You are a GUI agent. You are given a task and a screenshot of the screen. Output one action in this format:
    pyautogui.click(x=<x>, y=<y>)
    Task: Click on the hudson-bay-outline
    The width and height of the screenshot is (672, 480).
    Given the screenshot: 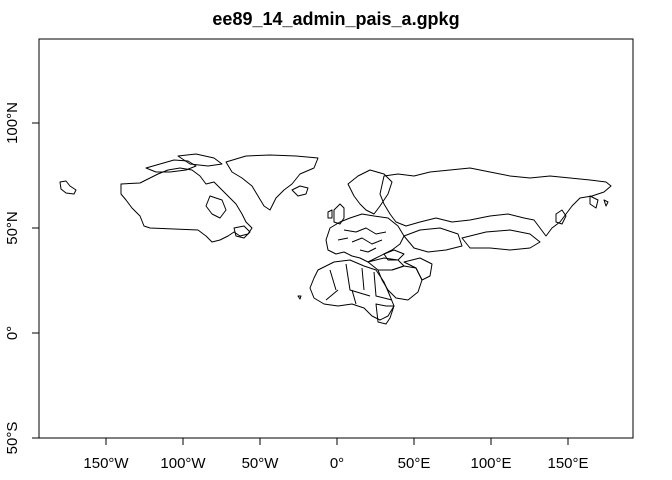 What is the action you would take?
    pyautogui.click(x=216, y=207)
    